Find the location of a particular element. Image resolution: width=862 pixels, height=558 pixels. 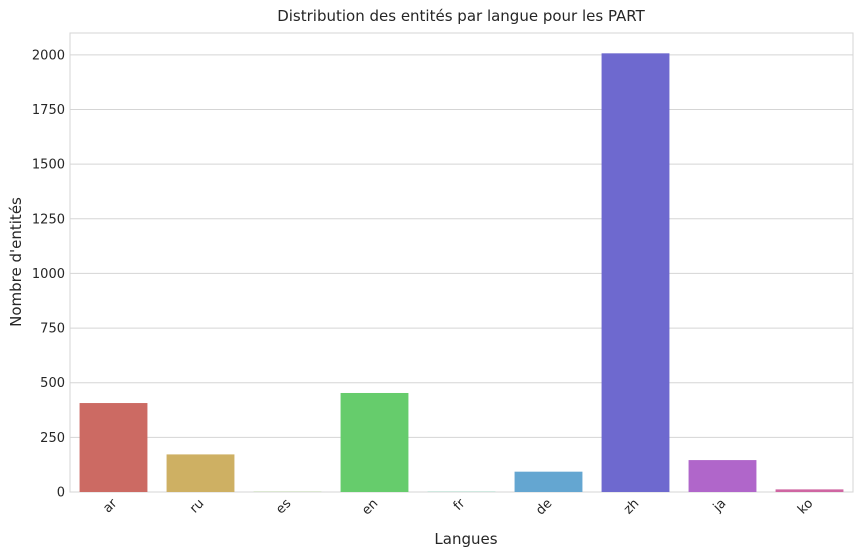

y-tick-label: 1000 is located at coordinates (48, 274).